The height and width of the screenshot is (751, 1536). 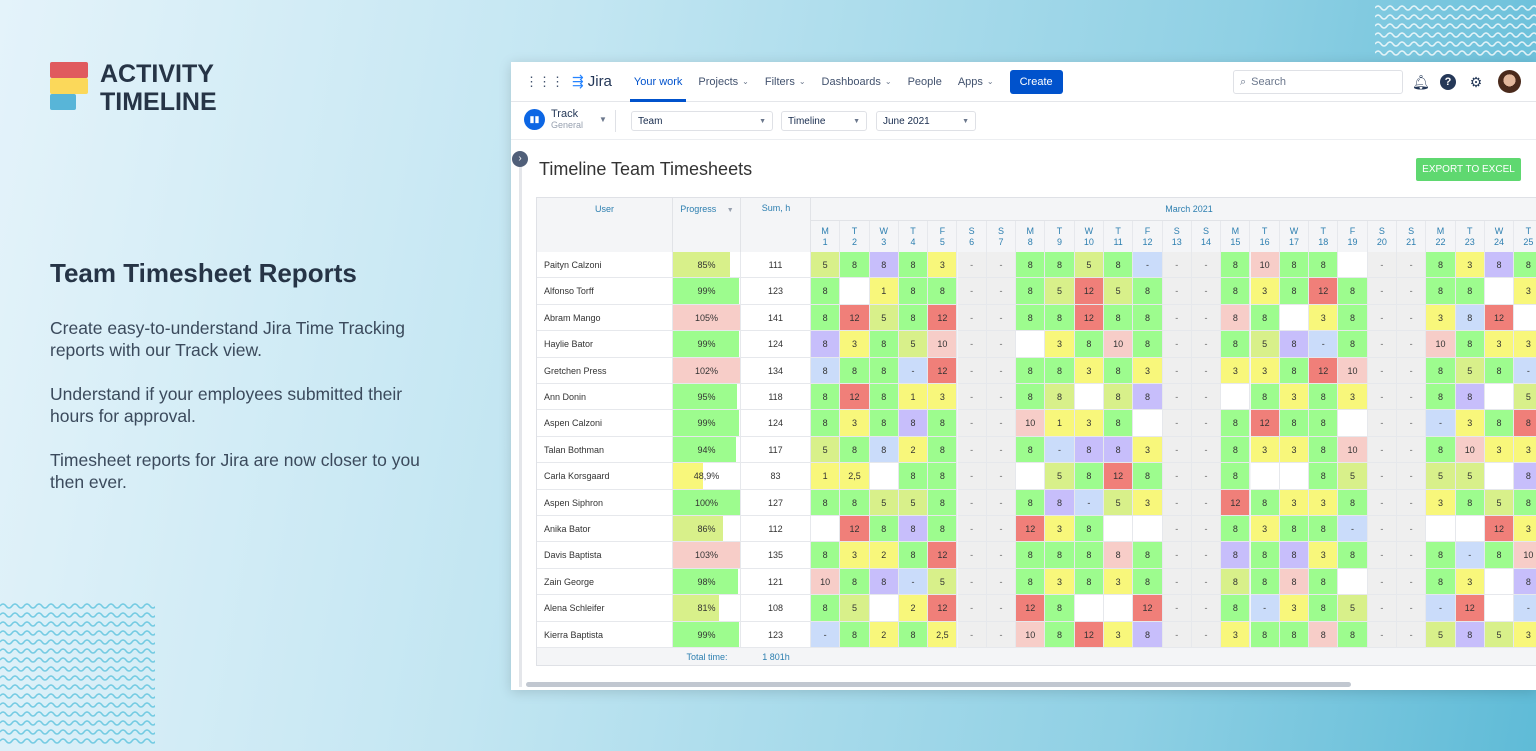 I want to click on progress-column-header: Progress ▼, so click(x=707, y=209).